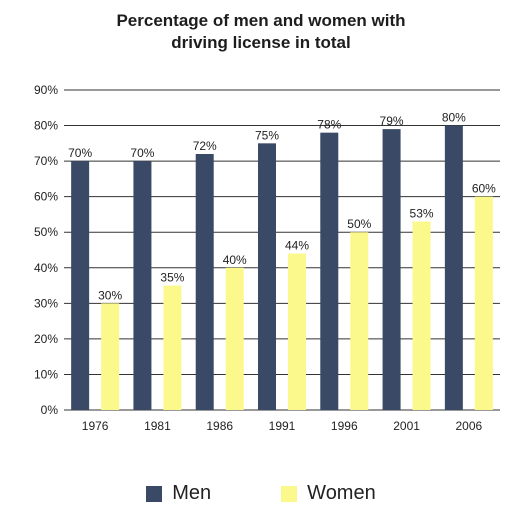  What do you see at coordinates (50, 410) in the screenshot?
I see `y-tick-label: 0%` at bounding box center [50, 410].